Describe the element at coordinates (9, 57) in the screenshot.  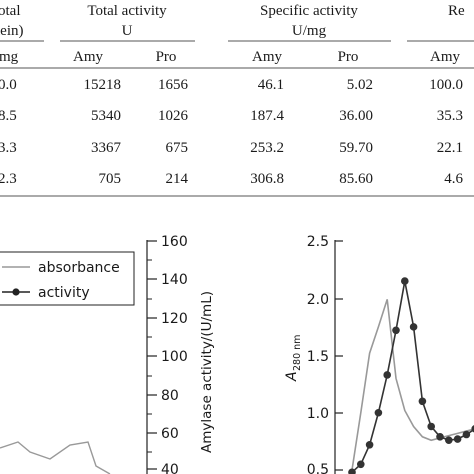
I see `header-protein-unit: mg` at that location.